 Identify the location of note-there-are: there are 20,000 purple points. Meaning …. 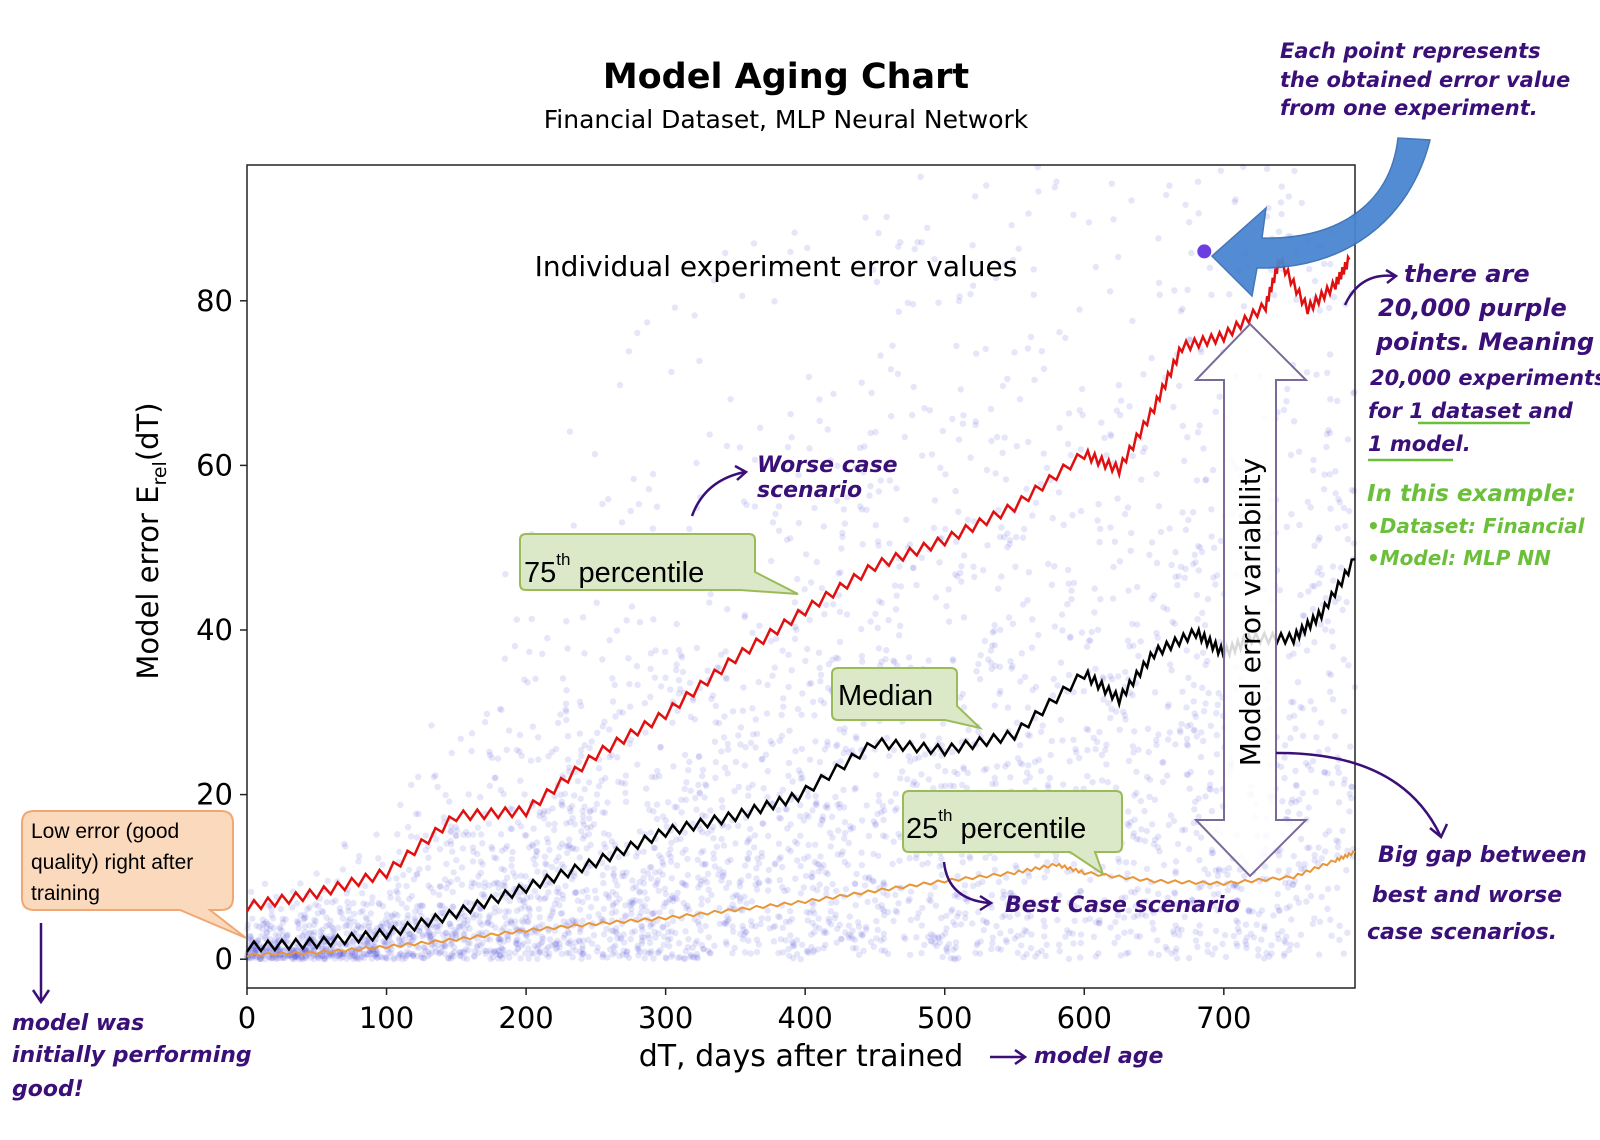
(1471, 361).